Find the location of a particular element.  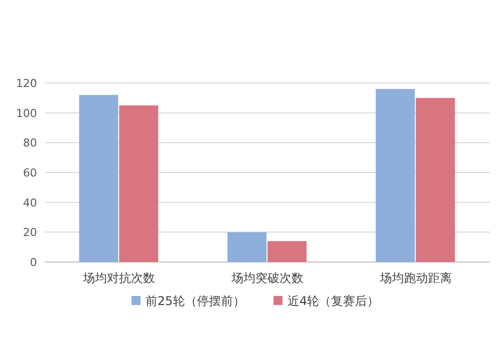

y-tick-label: 40 is located at coordinates (30, 203).